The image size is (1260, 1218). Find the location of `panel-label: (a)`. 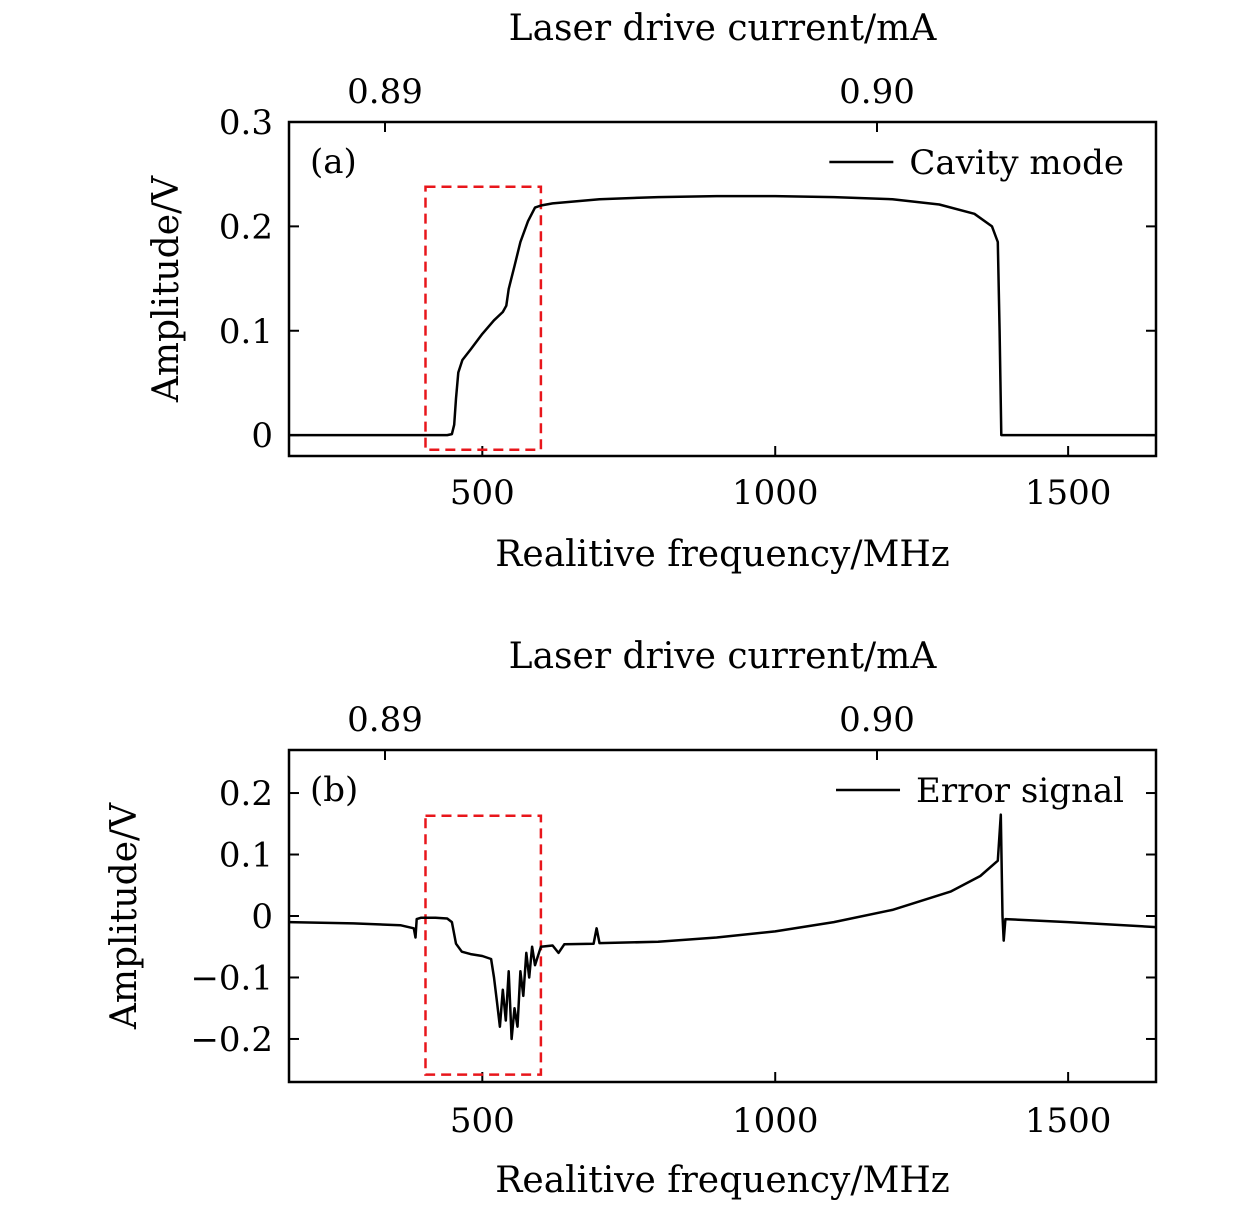

panel-label: (a) is located at coordinates (333, 162).